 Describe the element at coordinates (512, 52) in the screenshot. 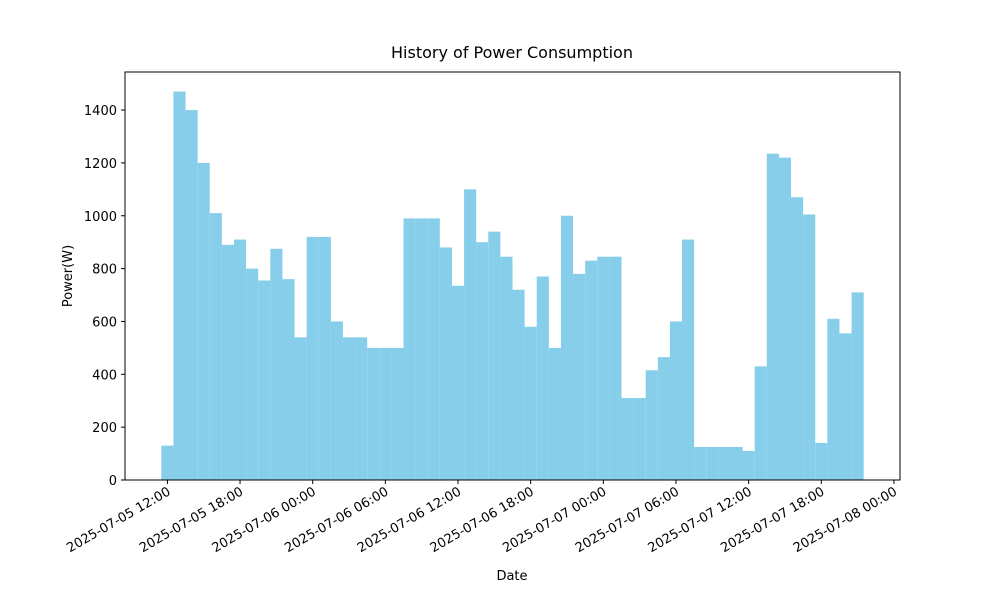

I see `chart-title: History of Power Consumption` at that location.